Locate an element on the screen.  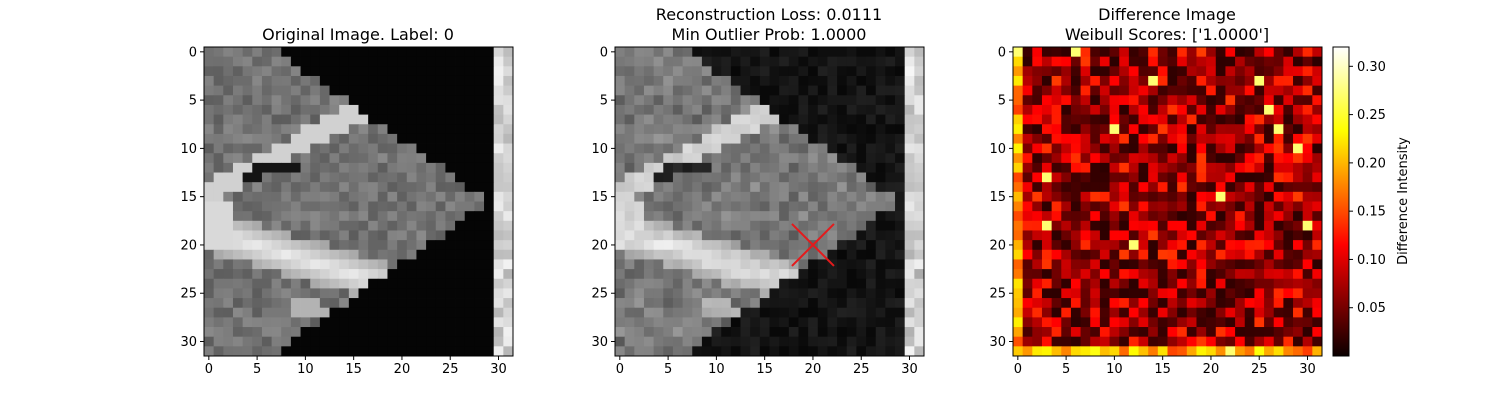
y-tick-label: 5 is located at coordinates (604, 101).